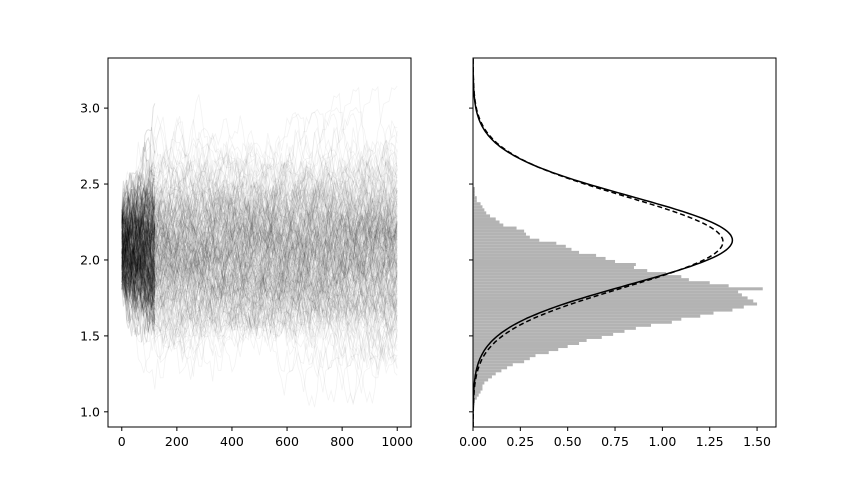  What do you see at coordinates (265, 438) in the screenshot?
I see `left-x-axis: 0 200 400 600 800 1000` at bounding box center [265, 438].